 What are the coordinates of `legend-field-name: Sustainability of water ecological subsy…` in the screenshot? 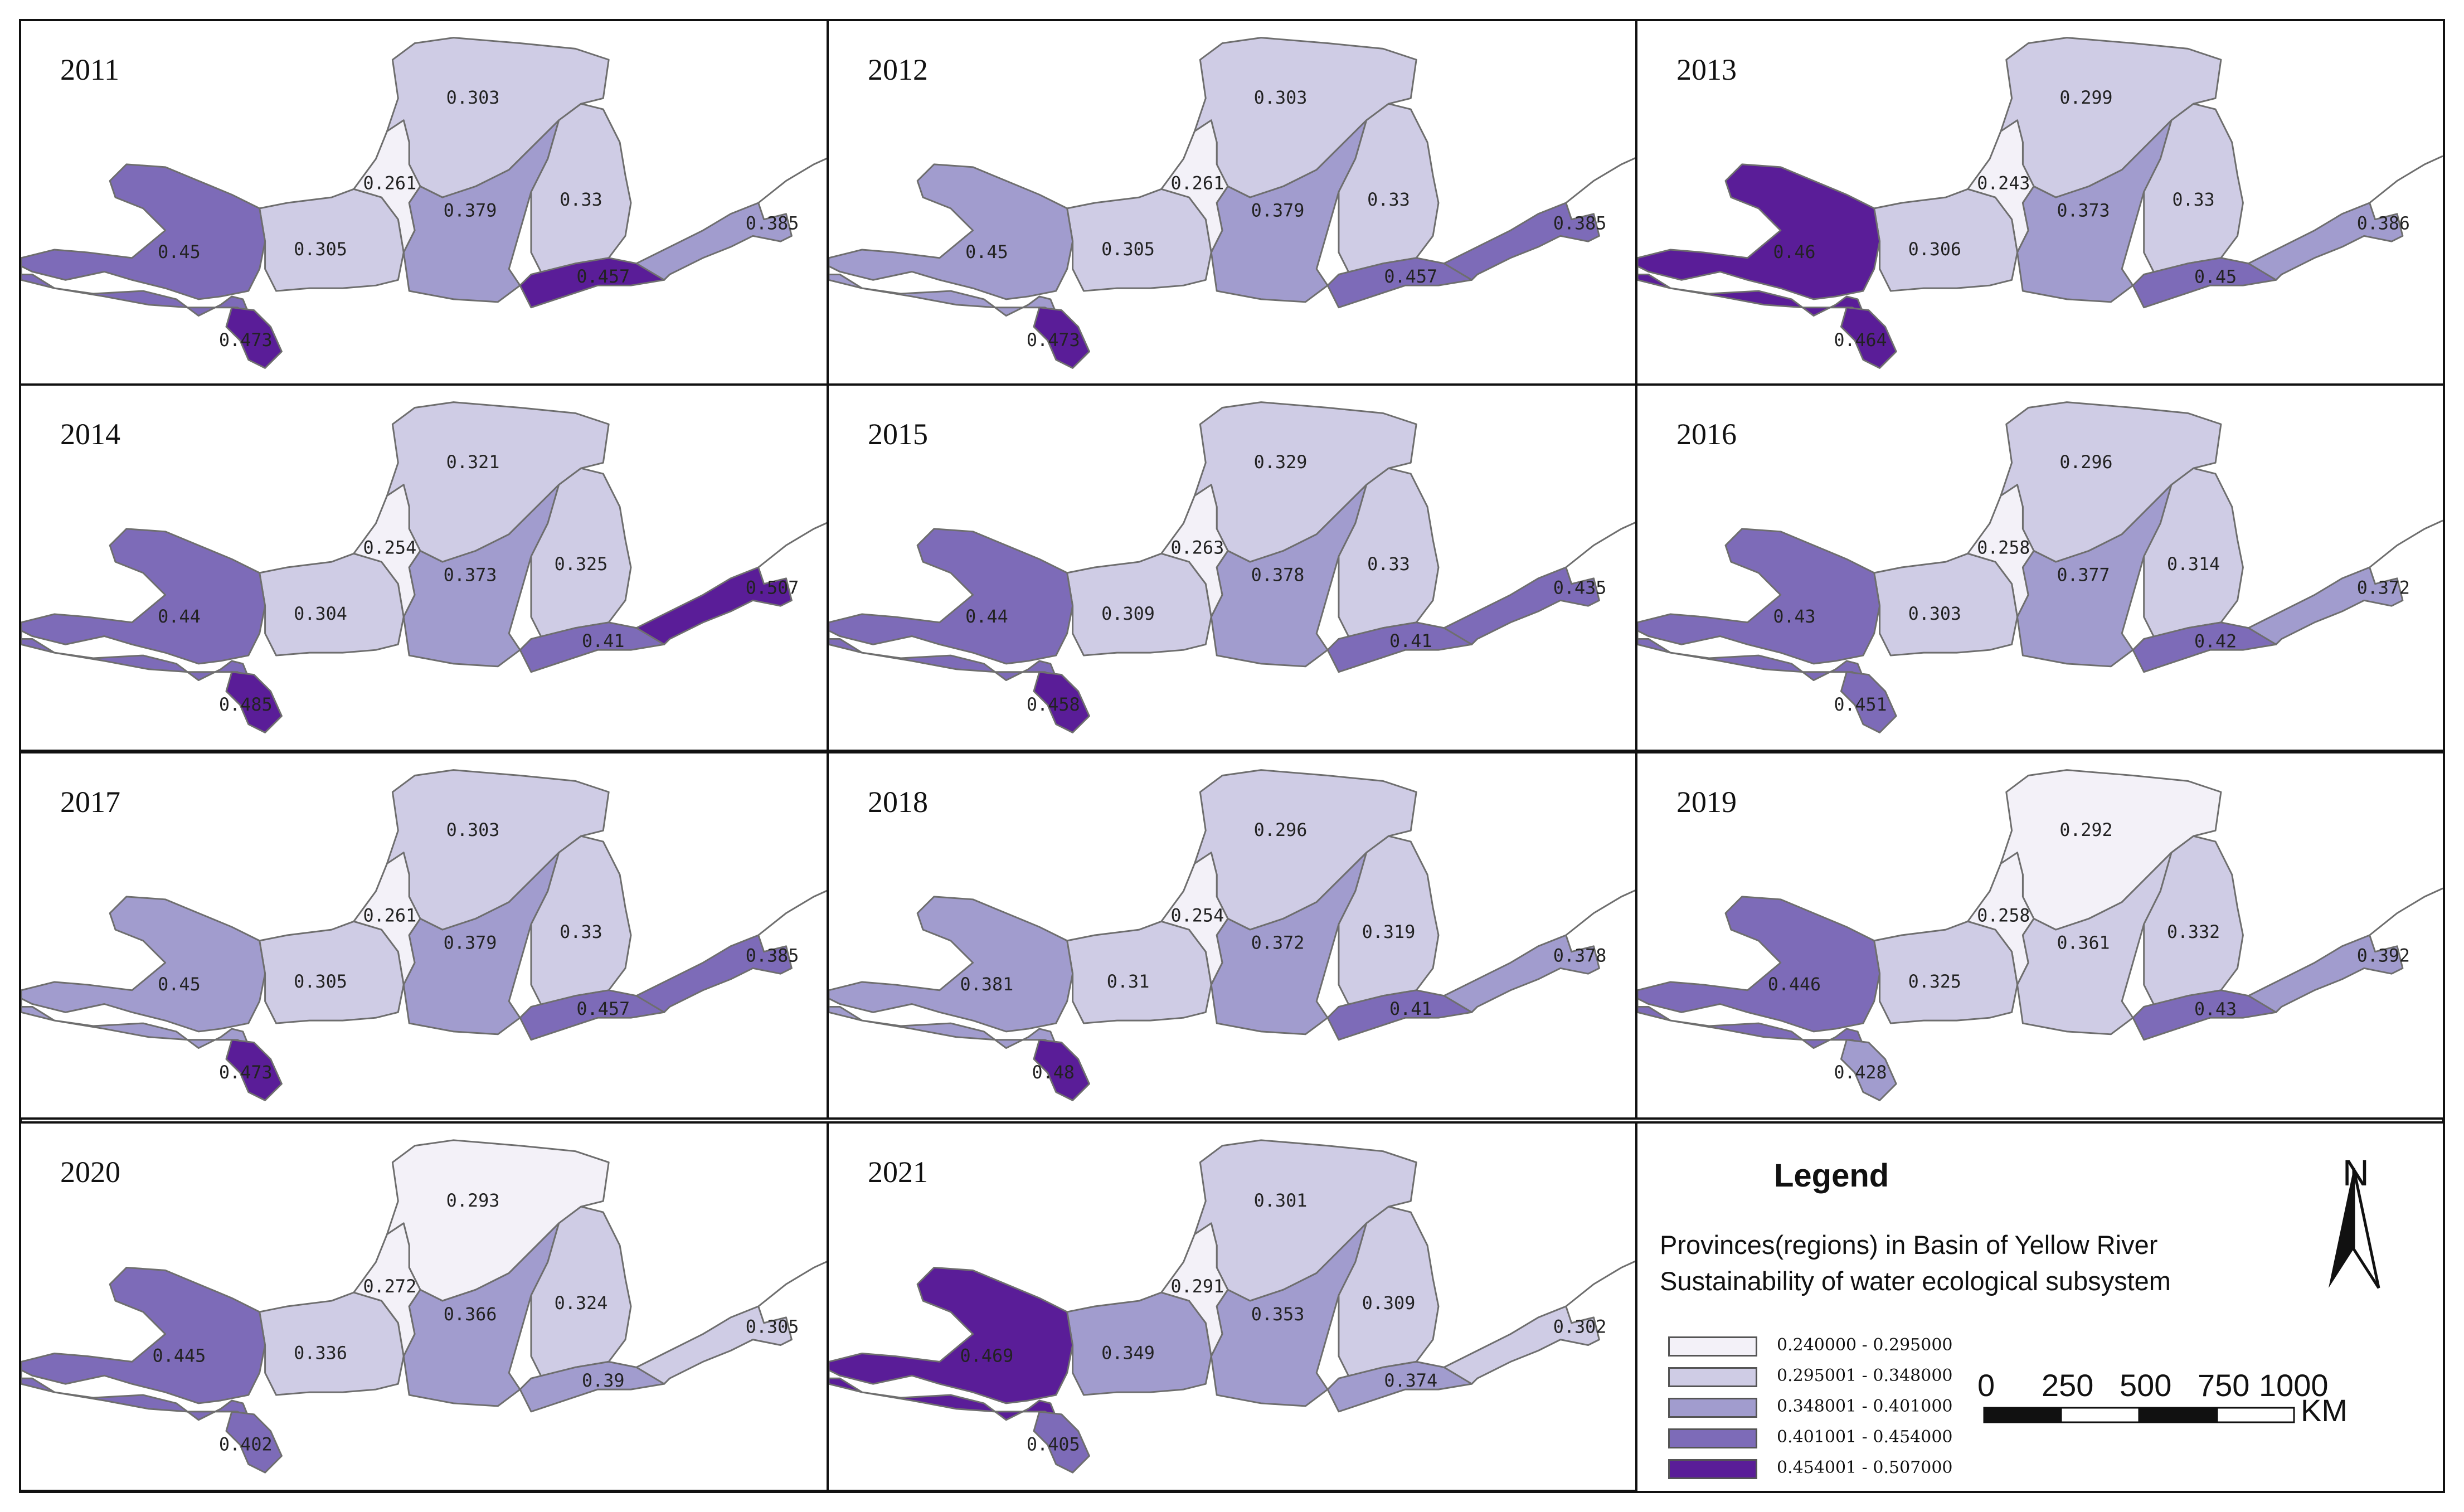 It's located at (1915, 1281).